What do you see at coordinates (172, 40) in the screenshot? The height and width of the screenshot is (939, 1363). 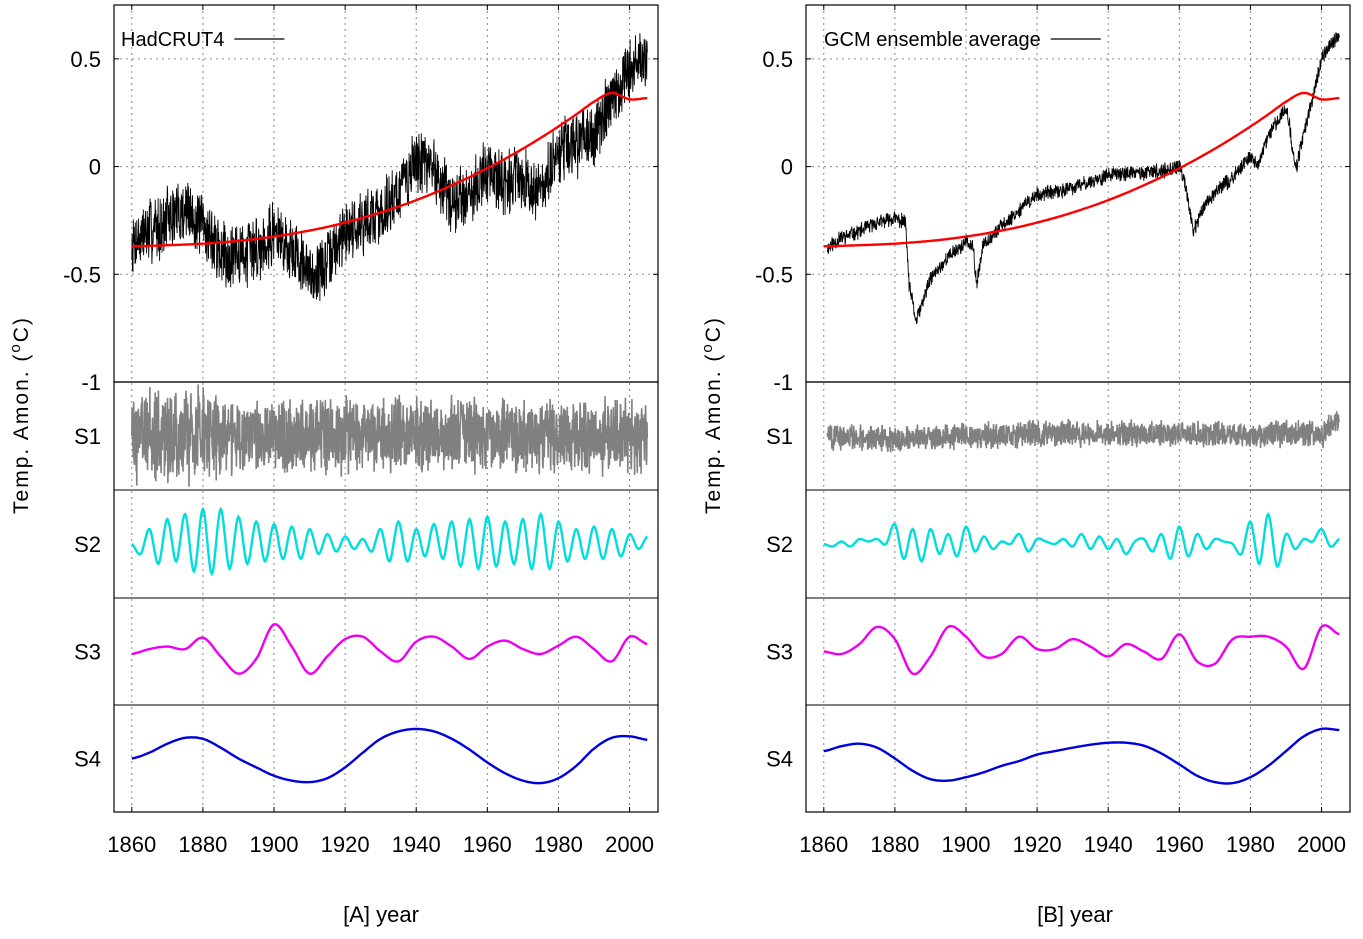 I see `legend-label: HadCRUT4` at bounding box center [172, 40].